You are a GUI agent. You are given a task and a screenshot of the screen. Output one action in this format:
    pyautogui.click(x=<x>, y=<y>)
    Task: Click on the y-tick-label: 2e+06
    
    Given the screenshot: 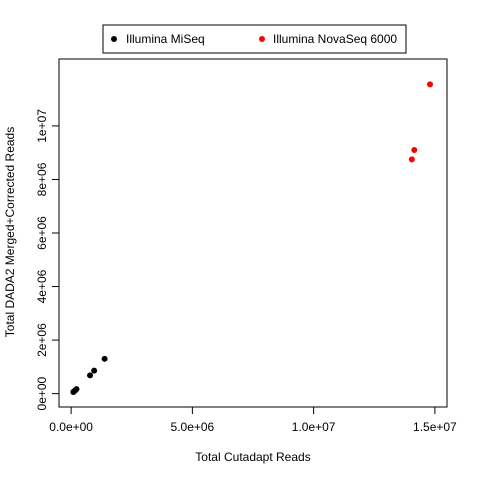 What is the action you would take?
    pyautogui.click(x=42, y=340)
    